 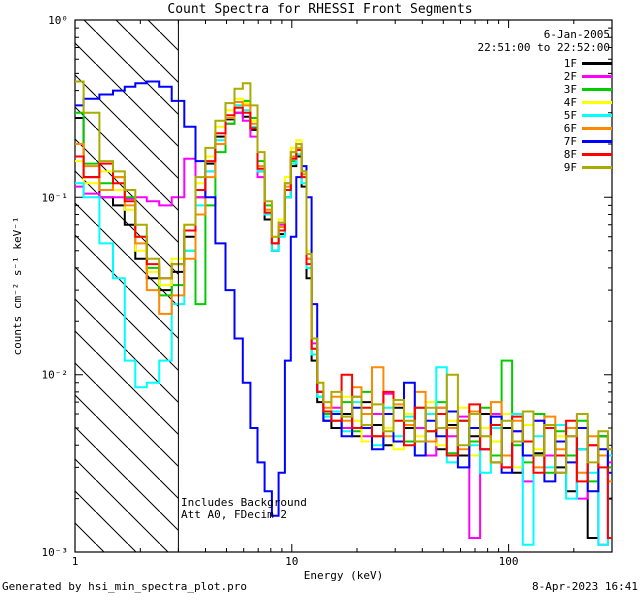 I want to click on legend-item: 8F, so click(x=588, y=154).